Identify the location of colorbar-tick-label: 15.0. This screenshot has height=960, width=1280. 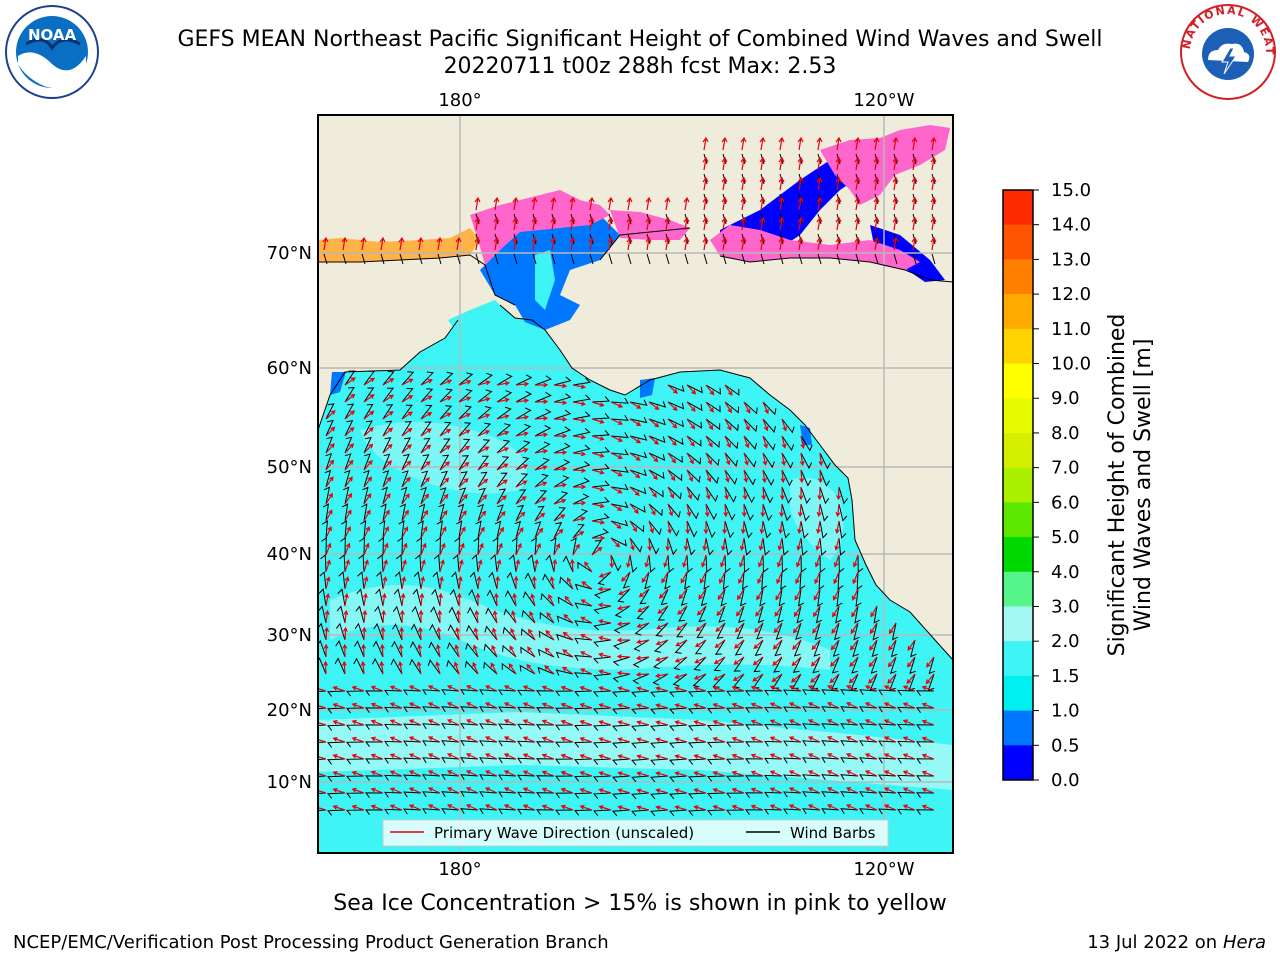
(1071, 190).